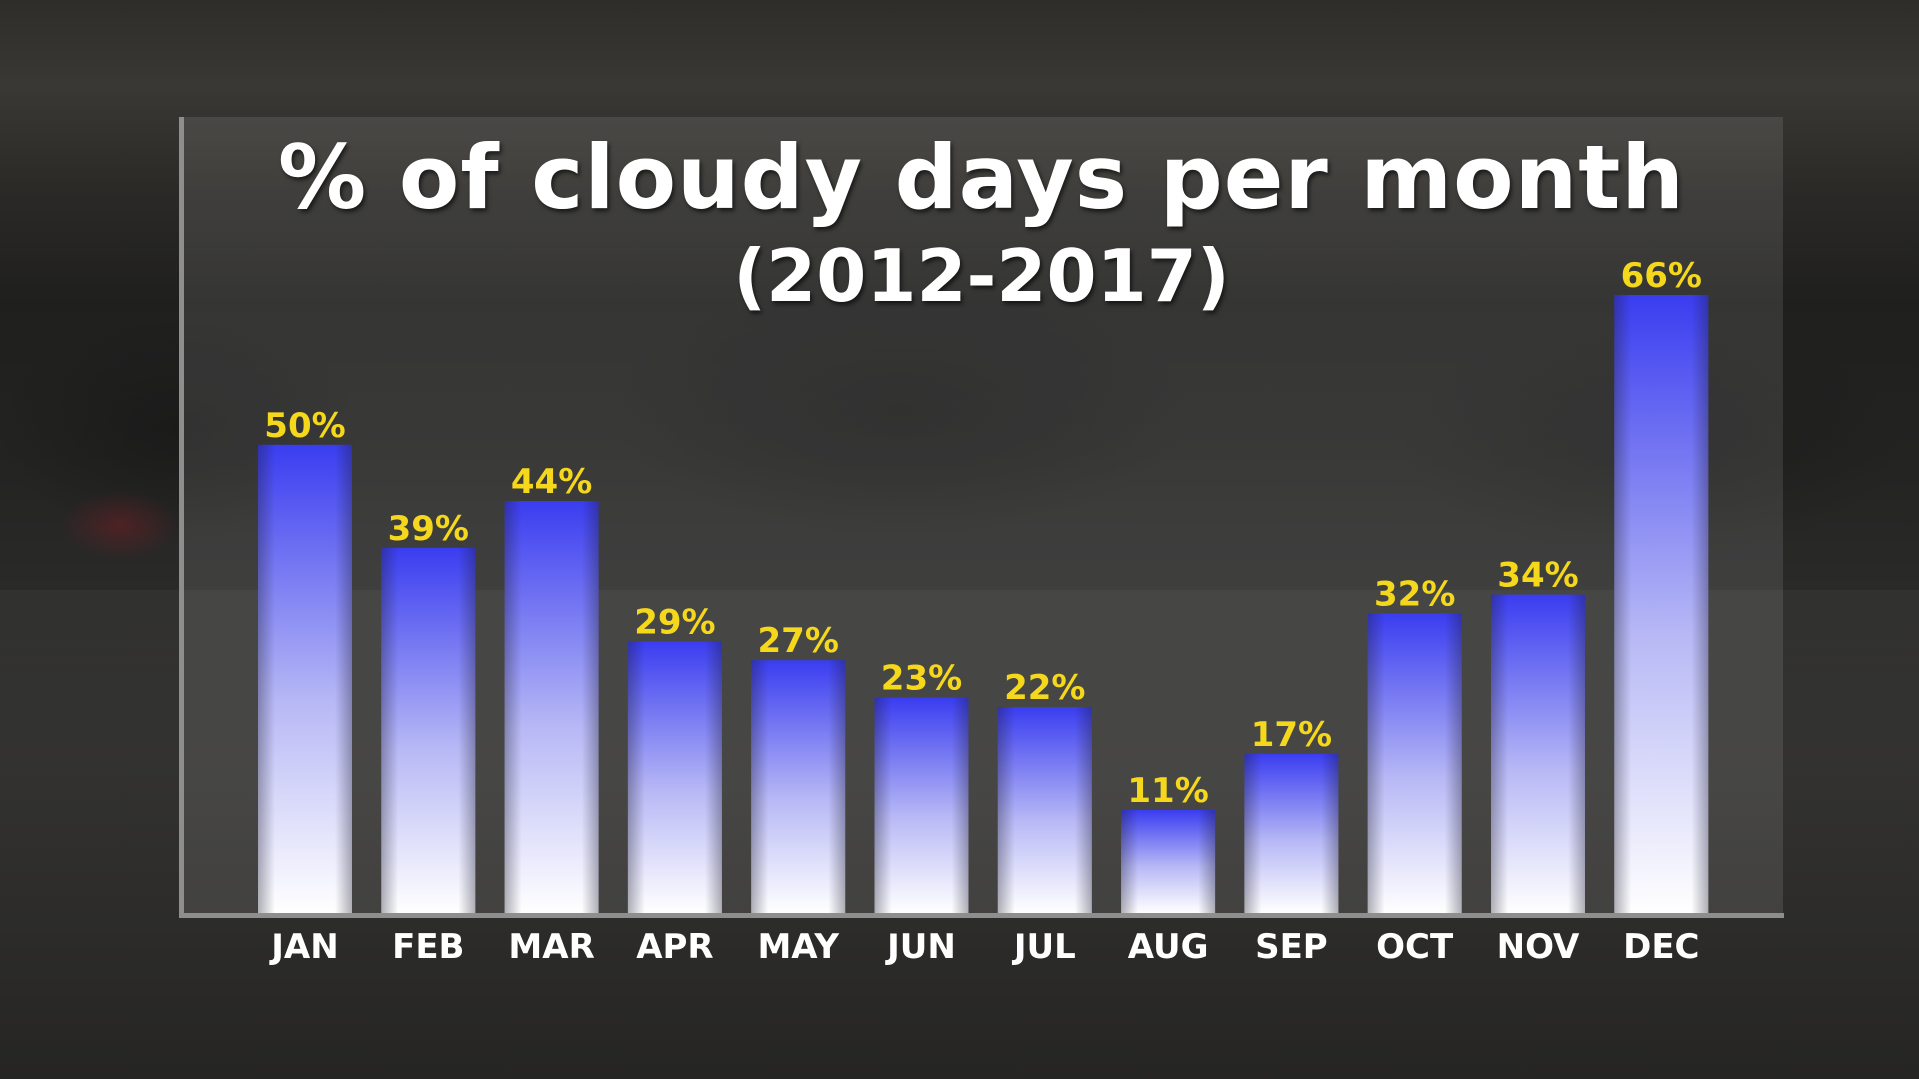 Image resolution: width=1919 pixels, height=1079 pixels. Describe the element at coordinates (1661, 276) in the screenshot. I see `value-label-dec: 66%` at that location.